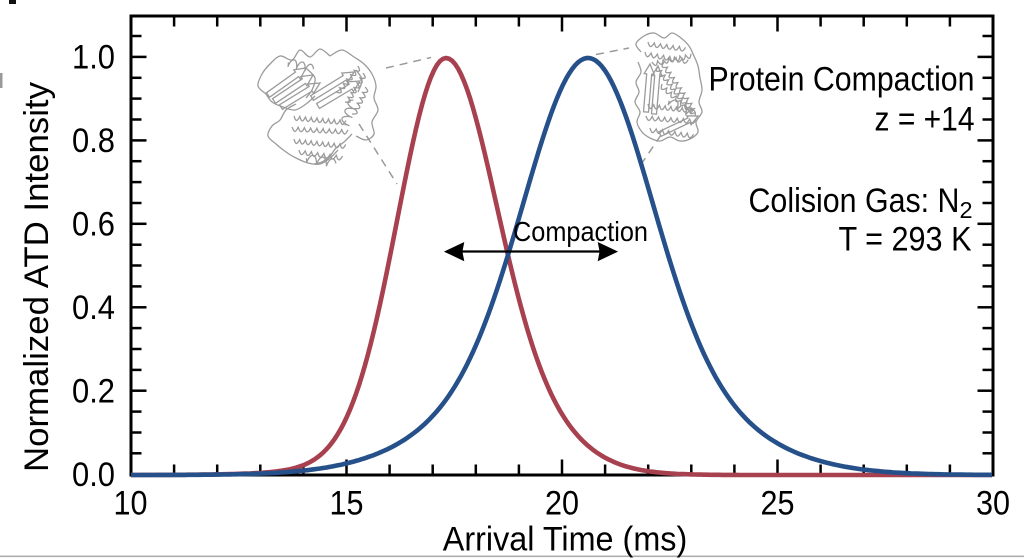 The image size is (1024, 559). I want to click on svg-text: 0.4, so click(93, 308).